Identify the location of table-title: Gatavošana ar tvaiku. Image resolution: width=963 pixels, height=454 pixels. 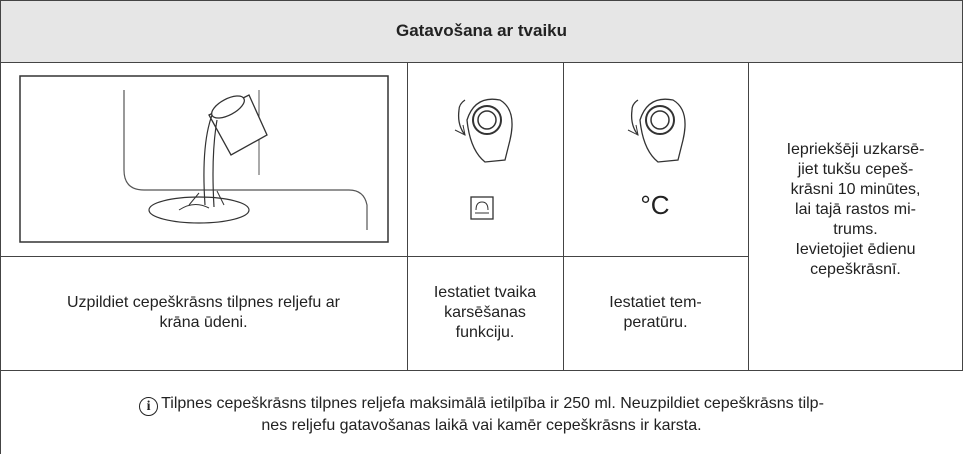
(481, 30).